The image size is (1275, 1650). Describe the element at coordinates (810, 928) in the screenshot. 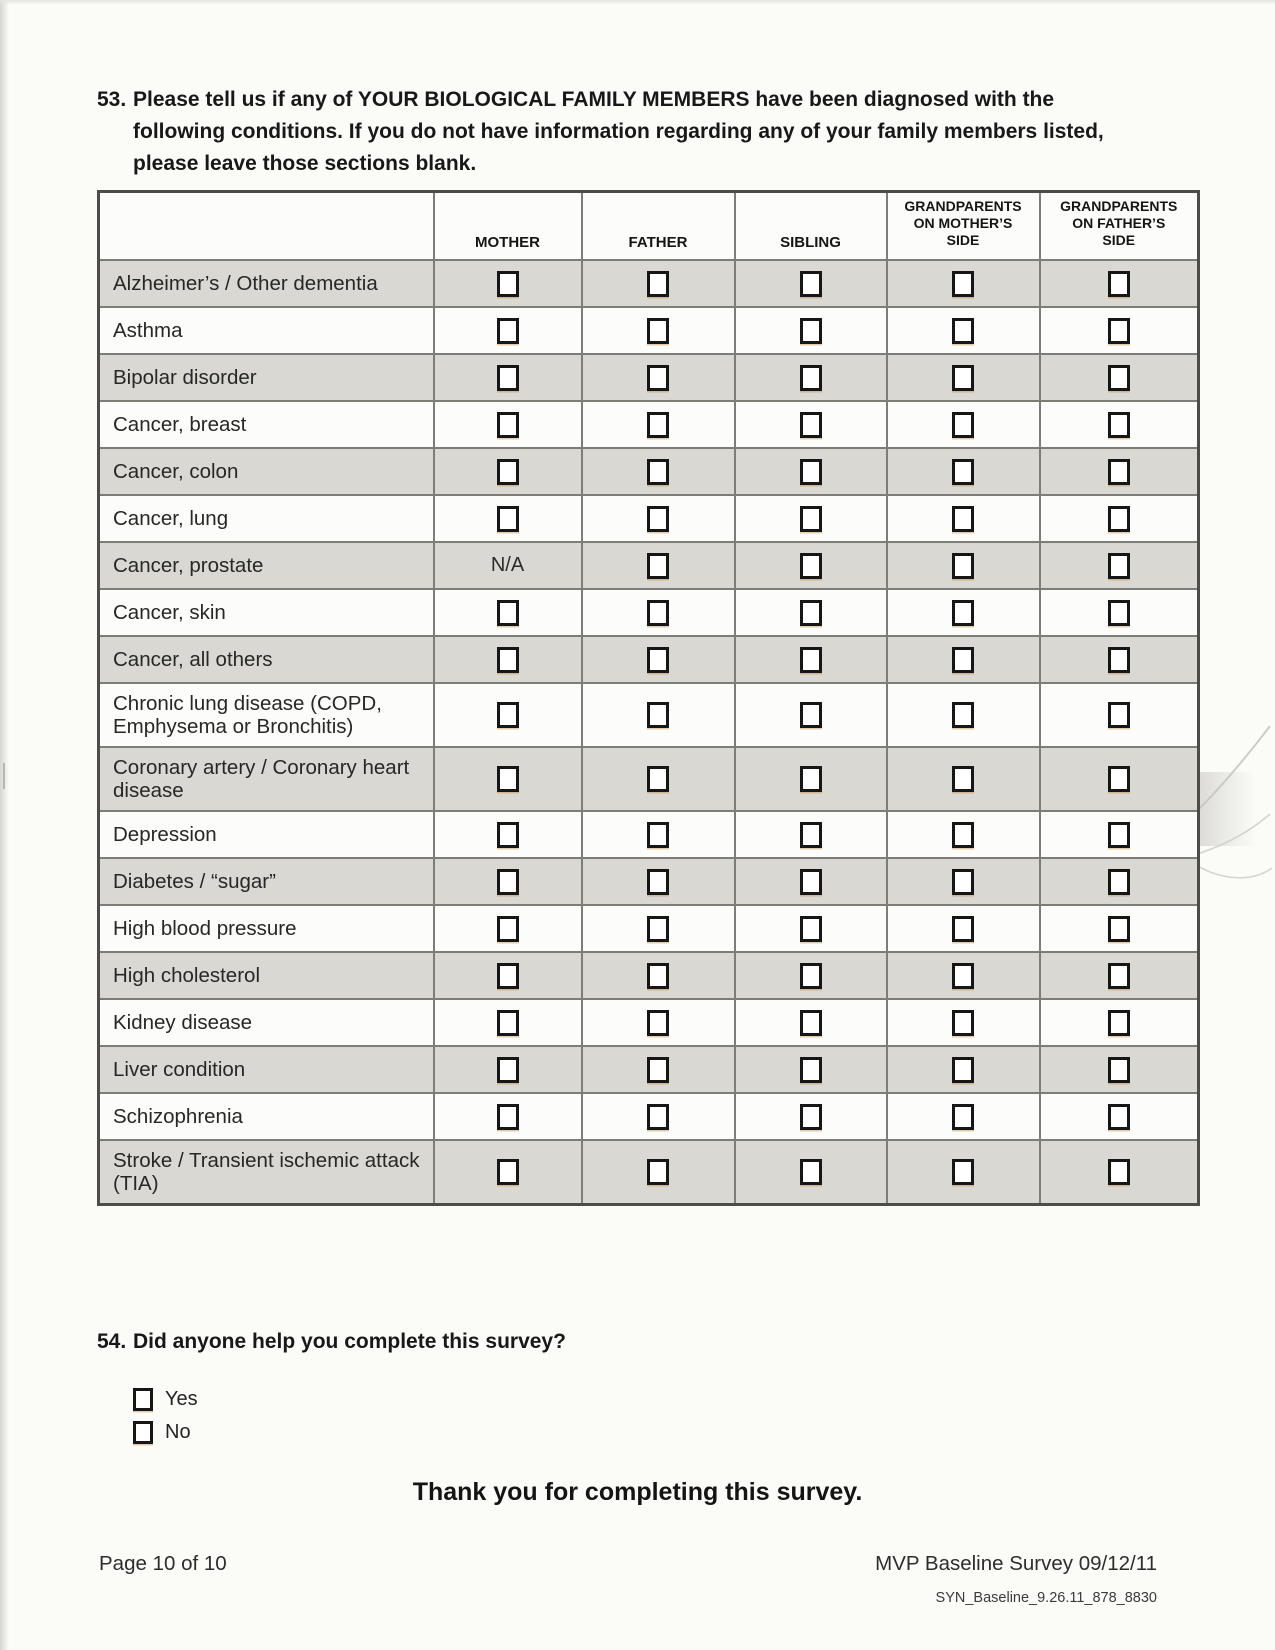

I see `checkbox-high-blood-pressure-sibling` at that location.